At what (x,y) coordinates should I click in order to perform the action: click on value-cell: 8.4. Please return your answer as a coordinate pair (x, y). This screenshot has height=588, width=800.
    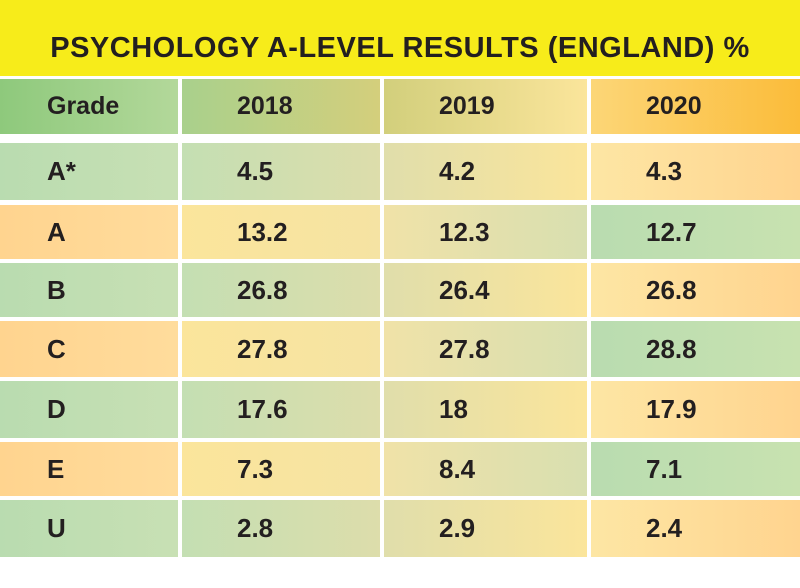
    Looking at the image, I should click on (485, 469).